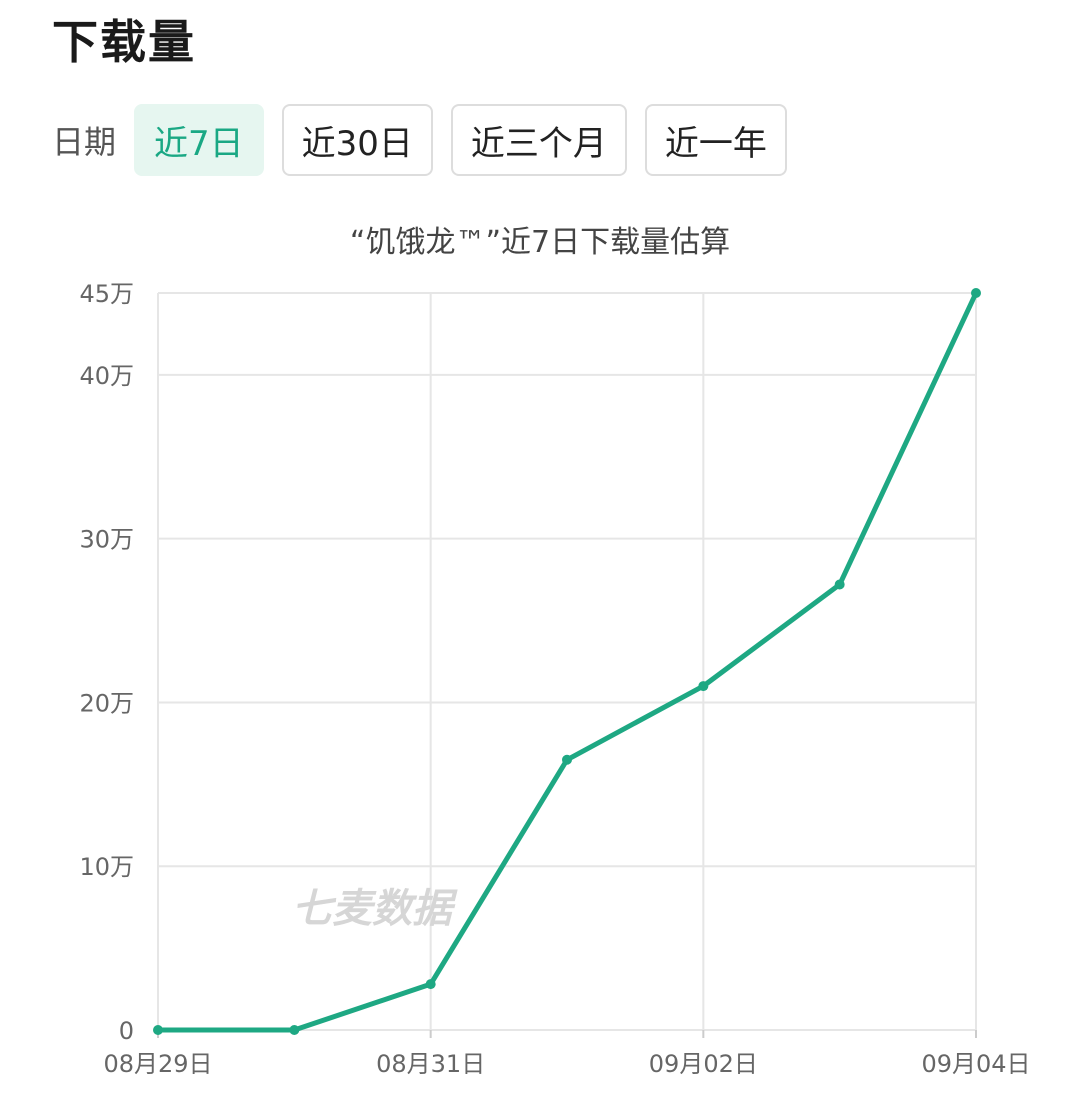 This screenshot has width=1080, height=1097. Describe the element at coordinates (715, 140) in the screenshot. I see `range-1-year-button: 近一年` at that location.